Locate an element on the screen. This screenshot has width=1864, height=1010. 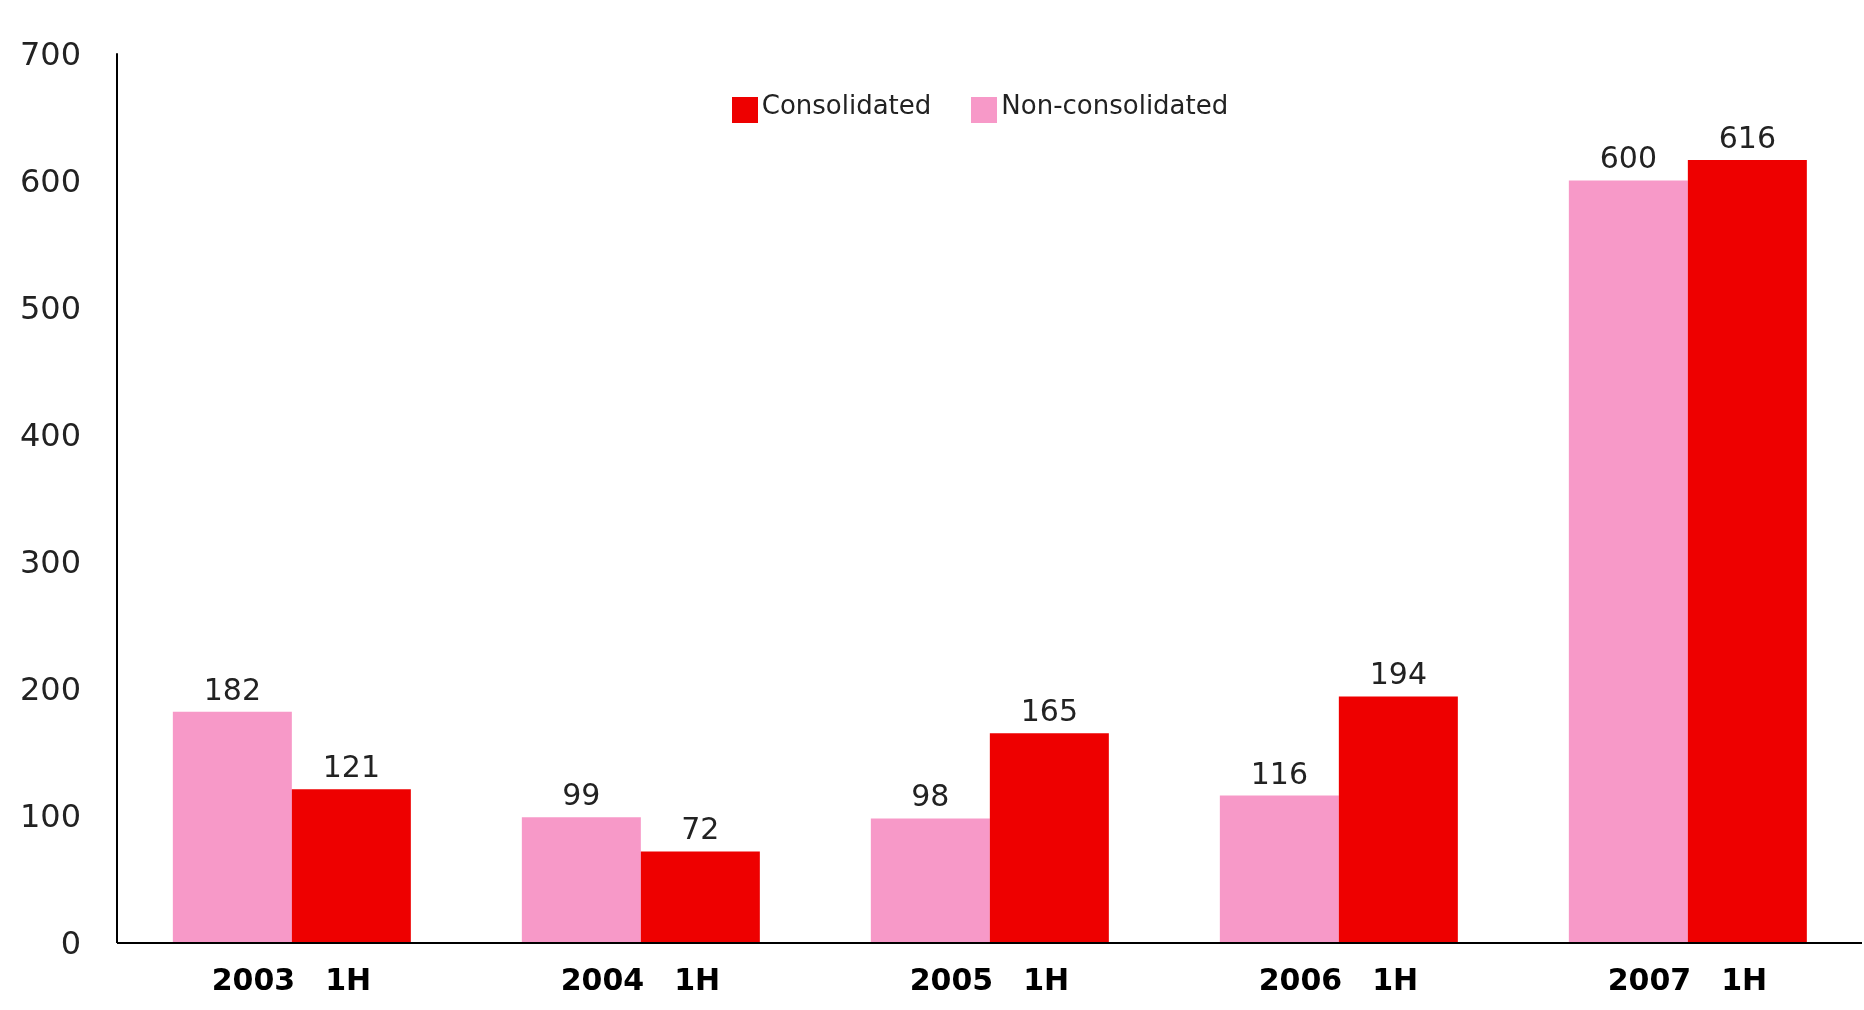
data-label: 121 is located at coordinates (351, 767).